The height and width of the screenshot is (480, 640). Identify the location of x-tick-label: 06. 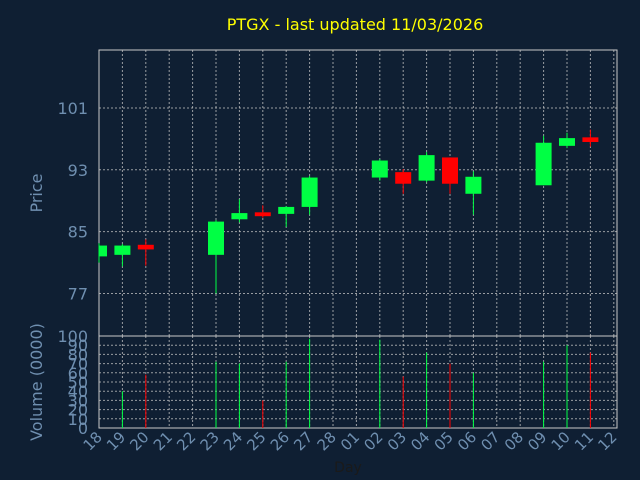
(467, 441).